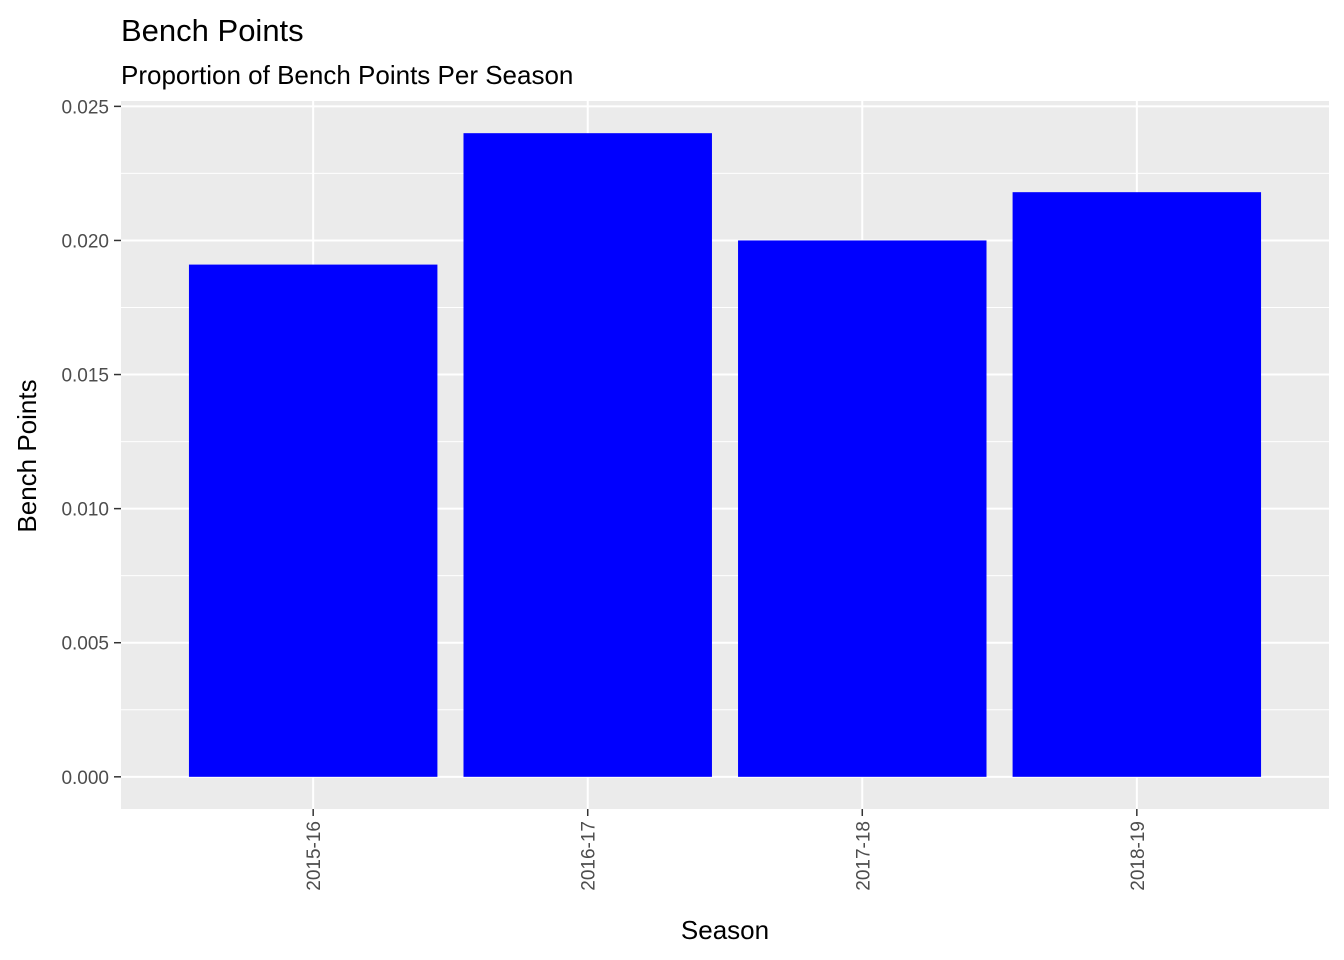 The height and width of the screenshot is (960, 1344). I want to click on y-tick-label: 0.020, so click(85, 241).